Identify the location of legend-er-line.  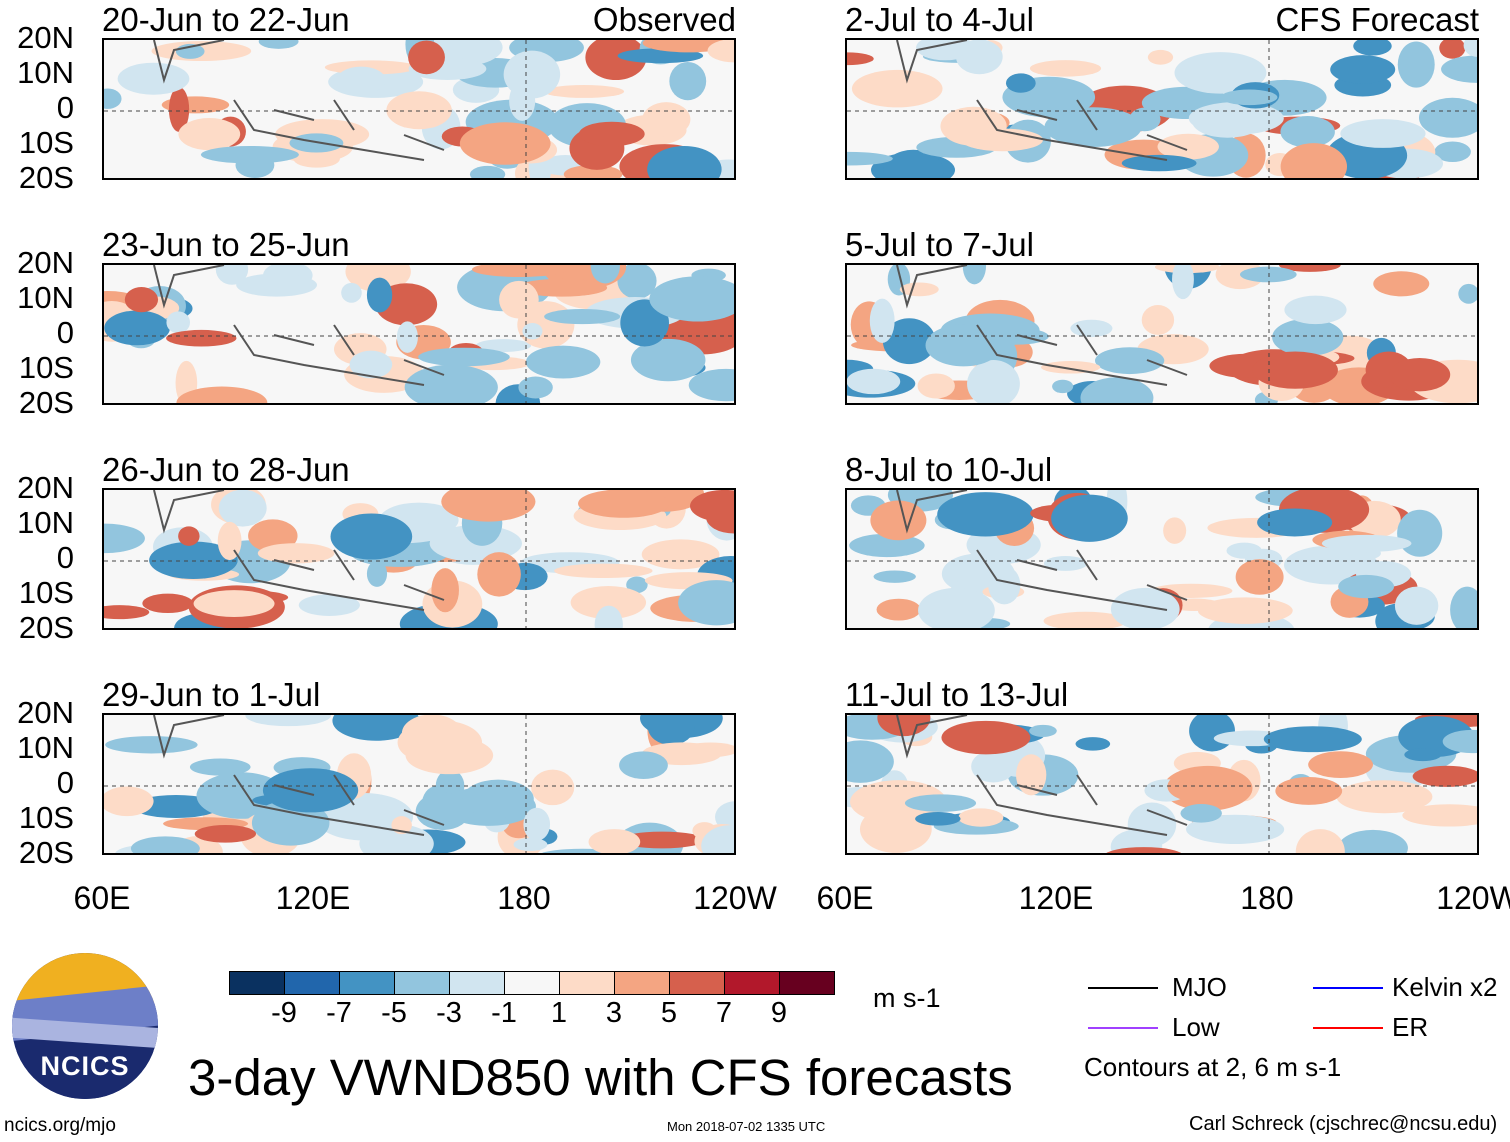
(1348, 1028).